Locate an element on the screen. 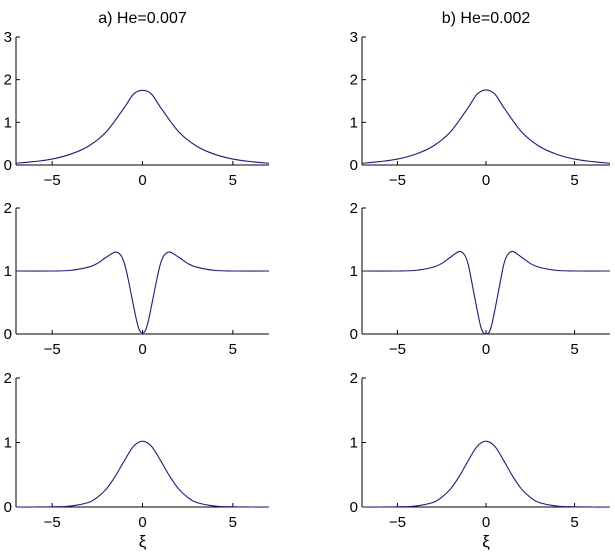 Image resolution: width=615 pixels, height=552 pixels. panel-title: b) He=0.002 is located at coordinates (486, 18).